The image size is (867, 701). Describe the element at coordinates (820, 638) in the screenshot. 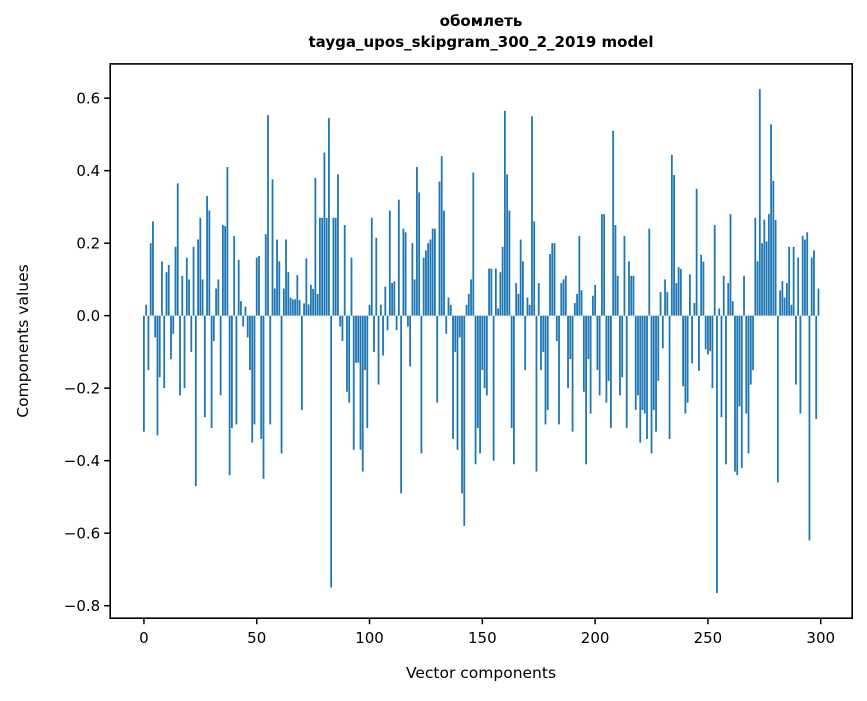

I see `x-tick-label: 300` at that location.